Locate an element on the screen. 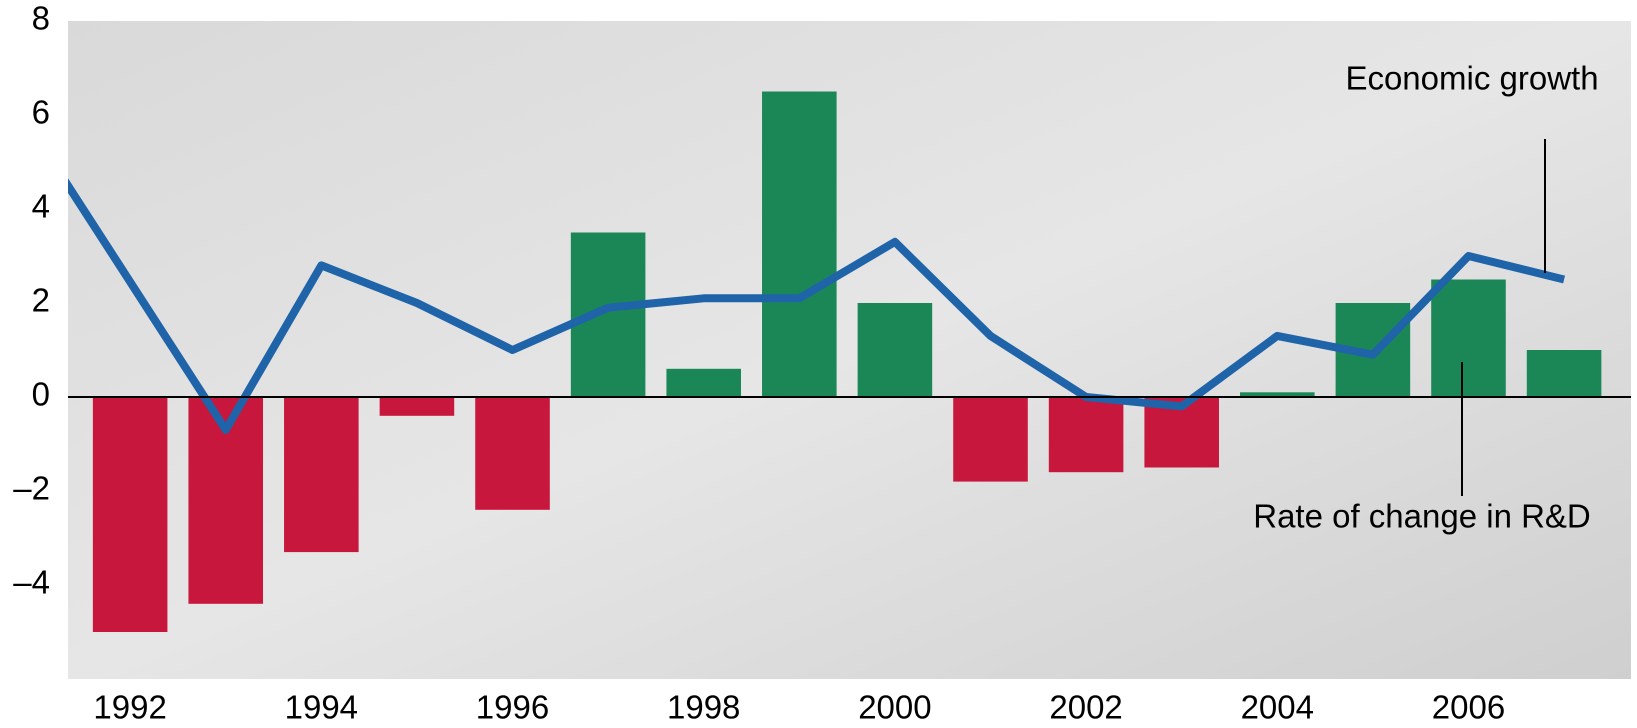 This screenshot has height=728, width=1637. y-tick-label: 4 is located at coordinates (41, 206).